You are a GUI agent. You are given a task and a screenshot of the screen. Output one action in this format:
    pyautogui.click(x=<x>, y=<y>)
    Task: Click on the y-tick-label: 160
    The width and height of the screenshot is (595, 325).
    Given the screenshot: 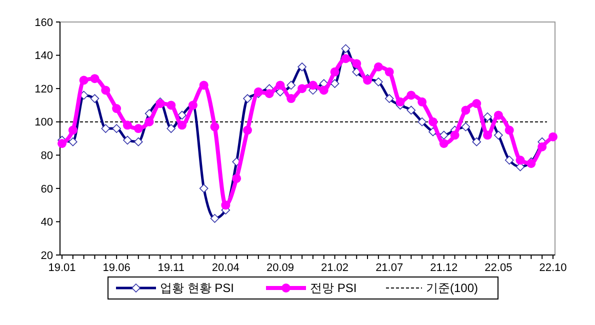 What is the action you would take?
    pyautogui.click(x=43, y=22)
    